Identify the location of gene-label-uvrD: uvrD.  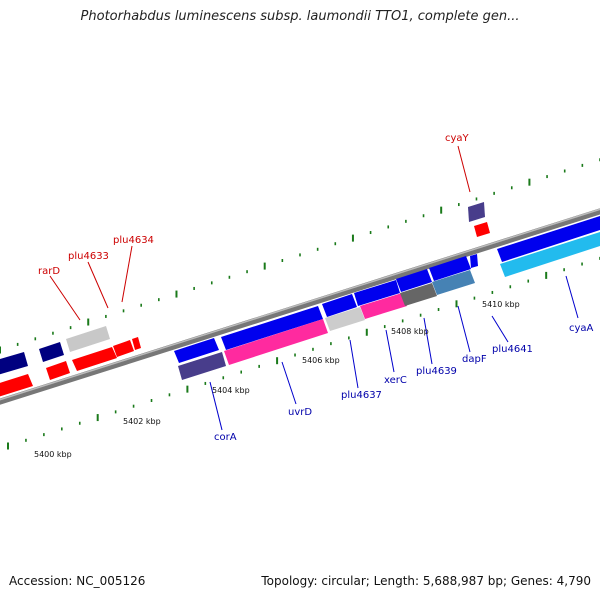
(300, 412).